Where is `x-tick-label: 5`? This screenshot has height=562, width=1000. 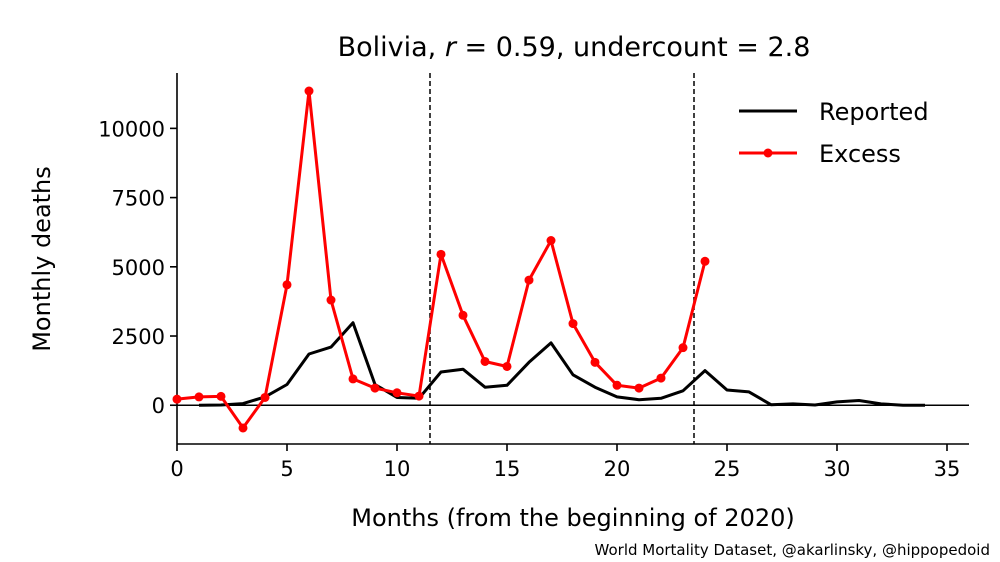
x-tick-label: 5 is located at coordinates (286, 469).